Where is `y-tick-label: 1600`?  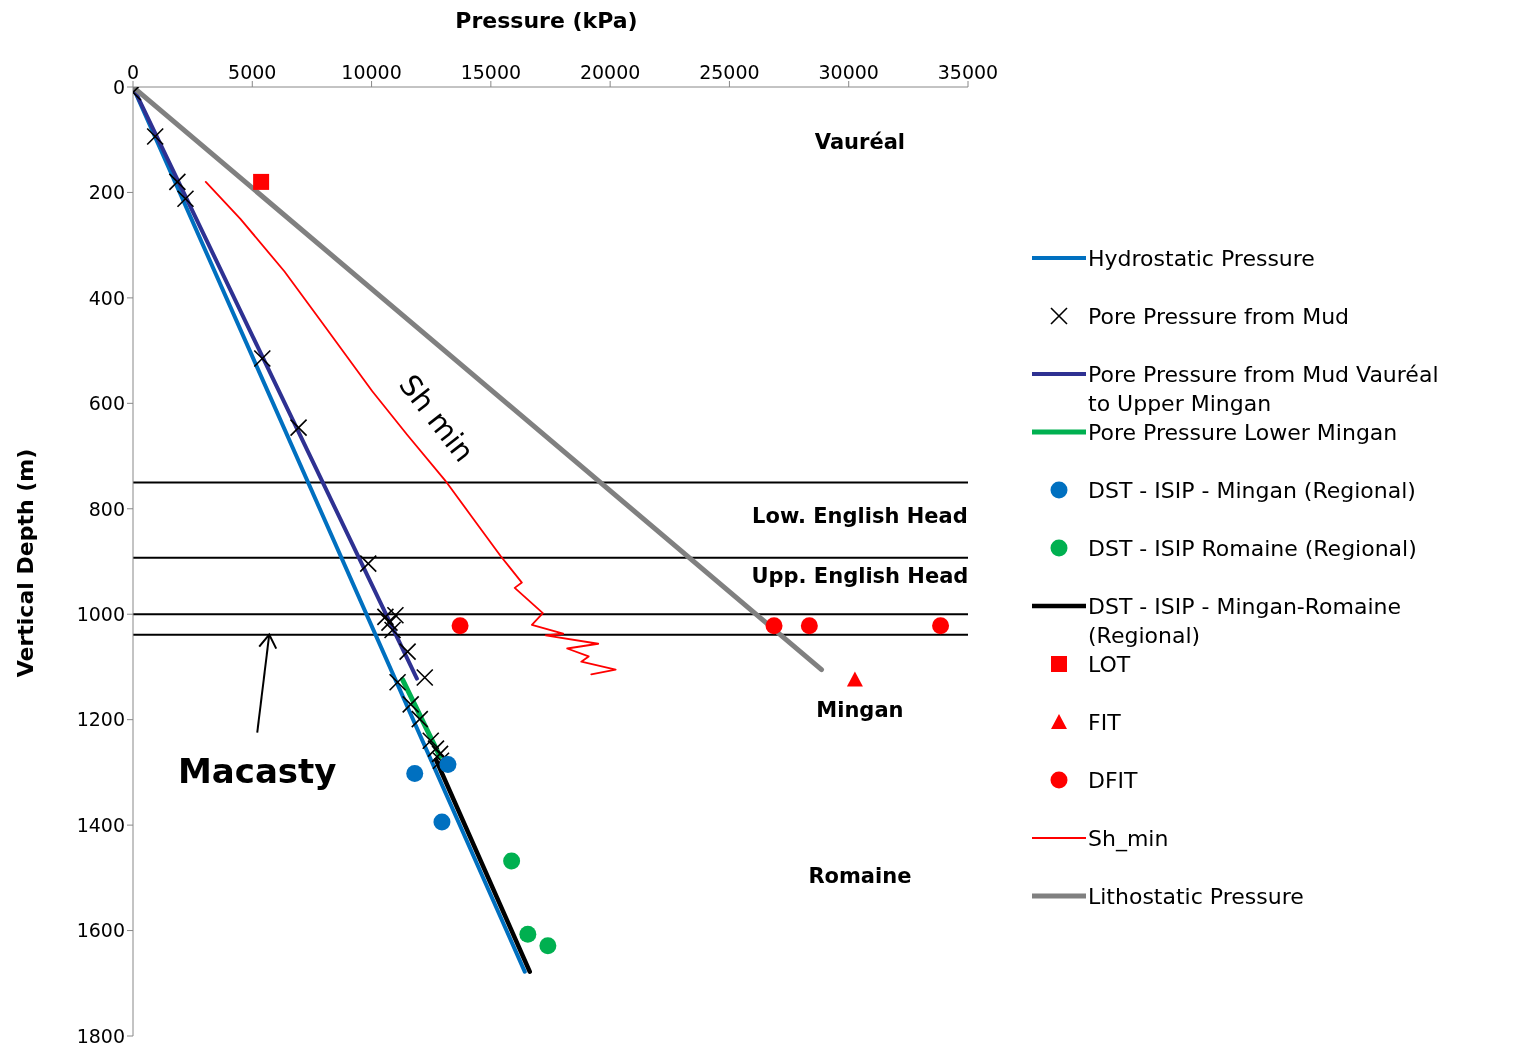 y-tick-label: 1600 is located at coordinates (100, 930).